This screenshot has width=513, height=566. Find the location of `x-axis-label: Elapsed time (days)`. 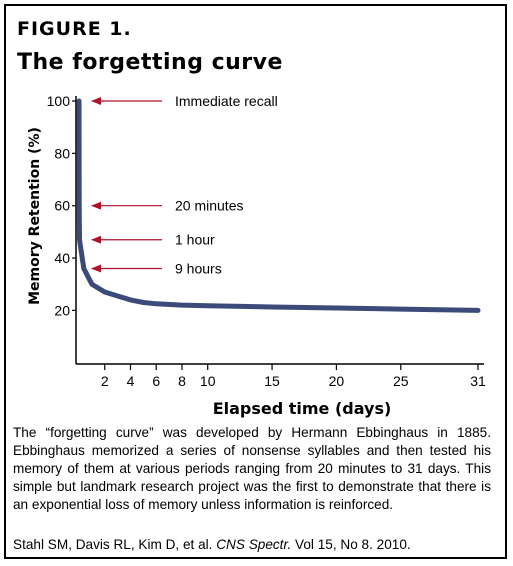

x-axis-label: Elapsed time (days) is located at coordinates (302, 408).